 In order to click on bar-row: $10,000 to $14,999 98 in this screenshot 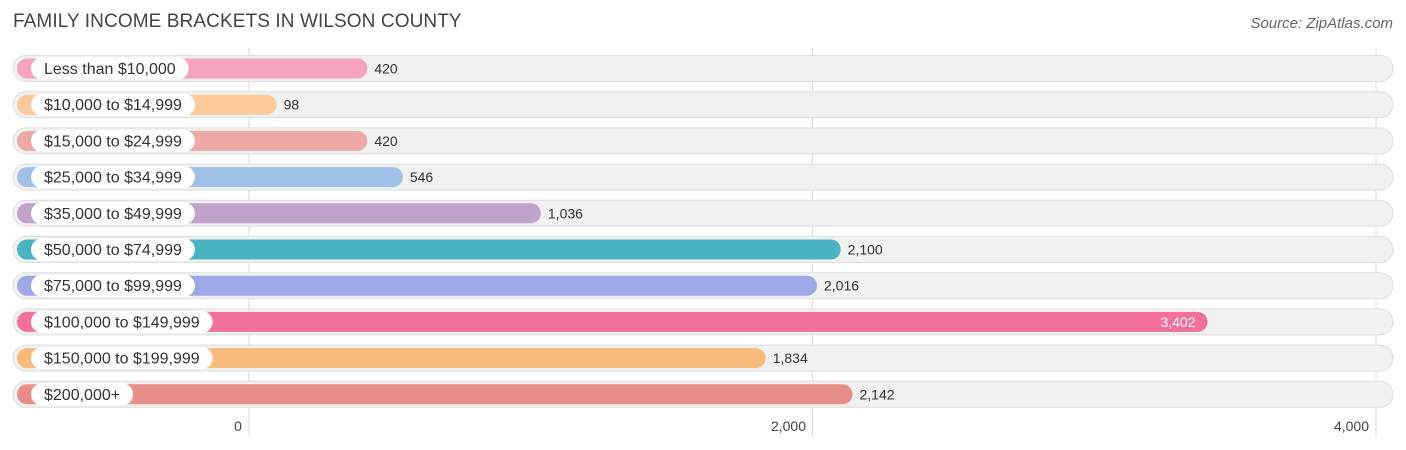, I will do `click(703, 105)`.